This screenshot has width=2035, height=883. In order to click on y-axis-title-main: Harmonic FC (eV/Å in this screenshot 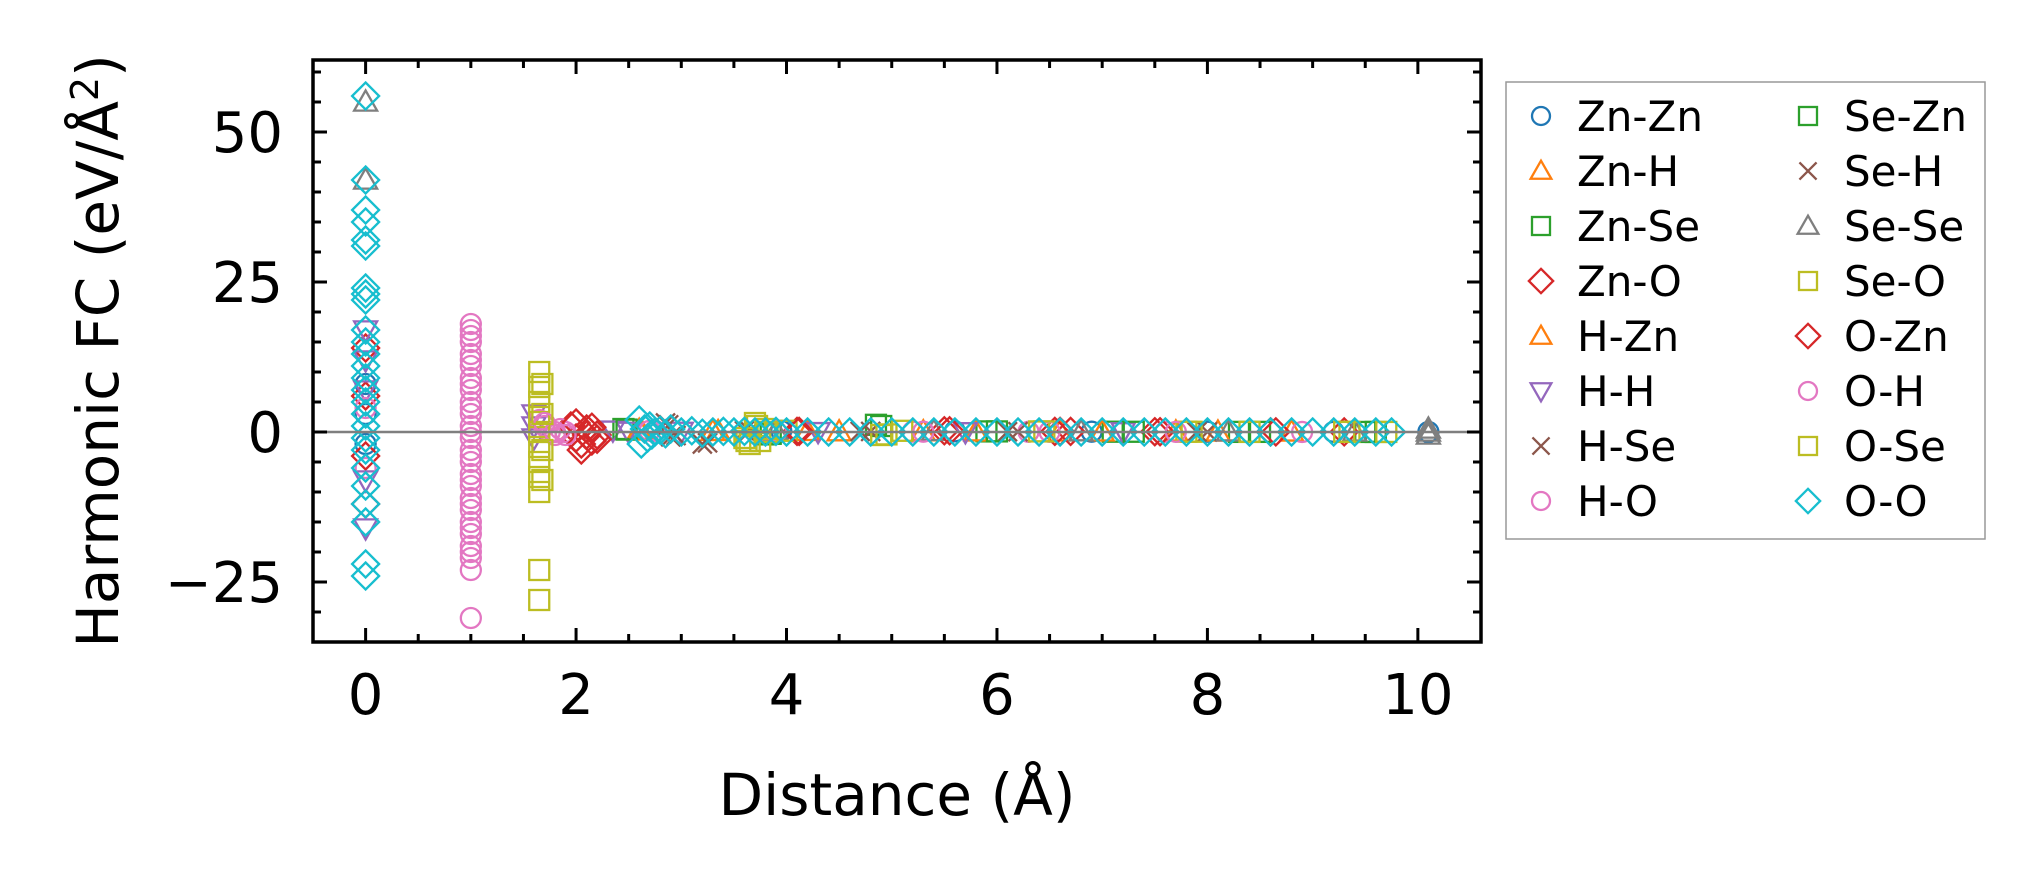, I will do `click(97, 374)`.